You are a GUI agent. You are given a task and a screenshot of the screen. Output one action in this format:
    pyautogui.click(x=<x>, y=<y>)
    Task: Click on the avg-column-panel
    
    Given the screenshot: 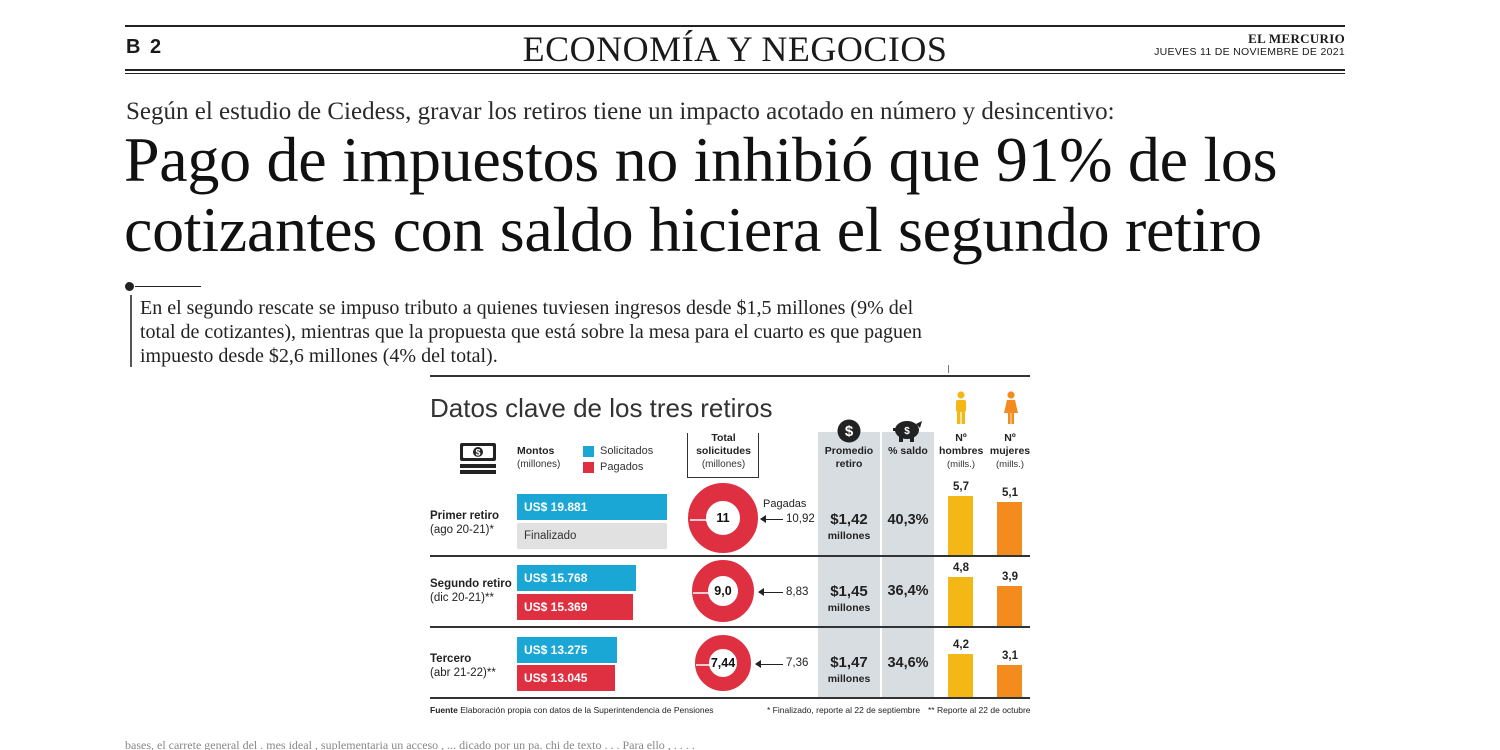 What is the action you would take?
    pyautogui.click(x=849, y=564)
    